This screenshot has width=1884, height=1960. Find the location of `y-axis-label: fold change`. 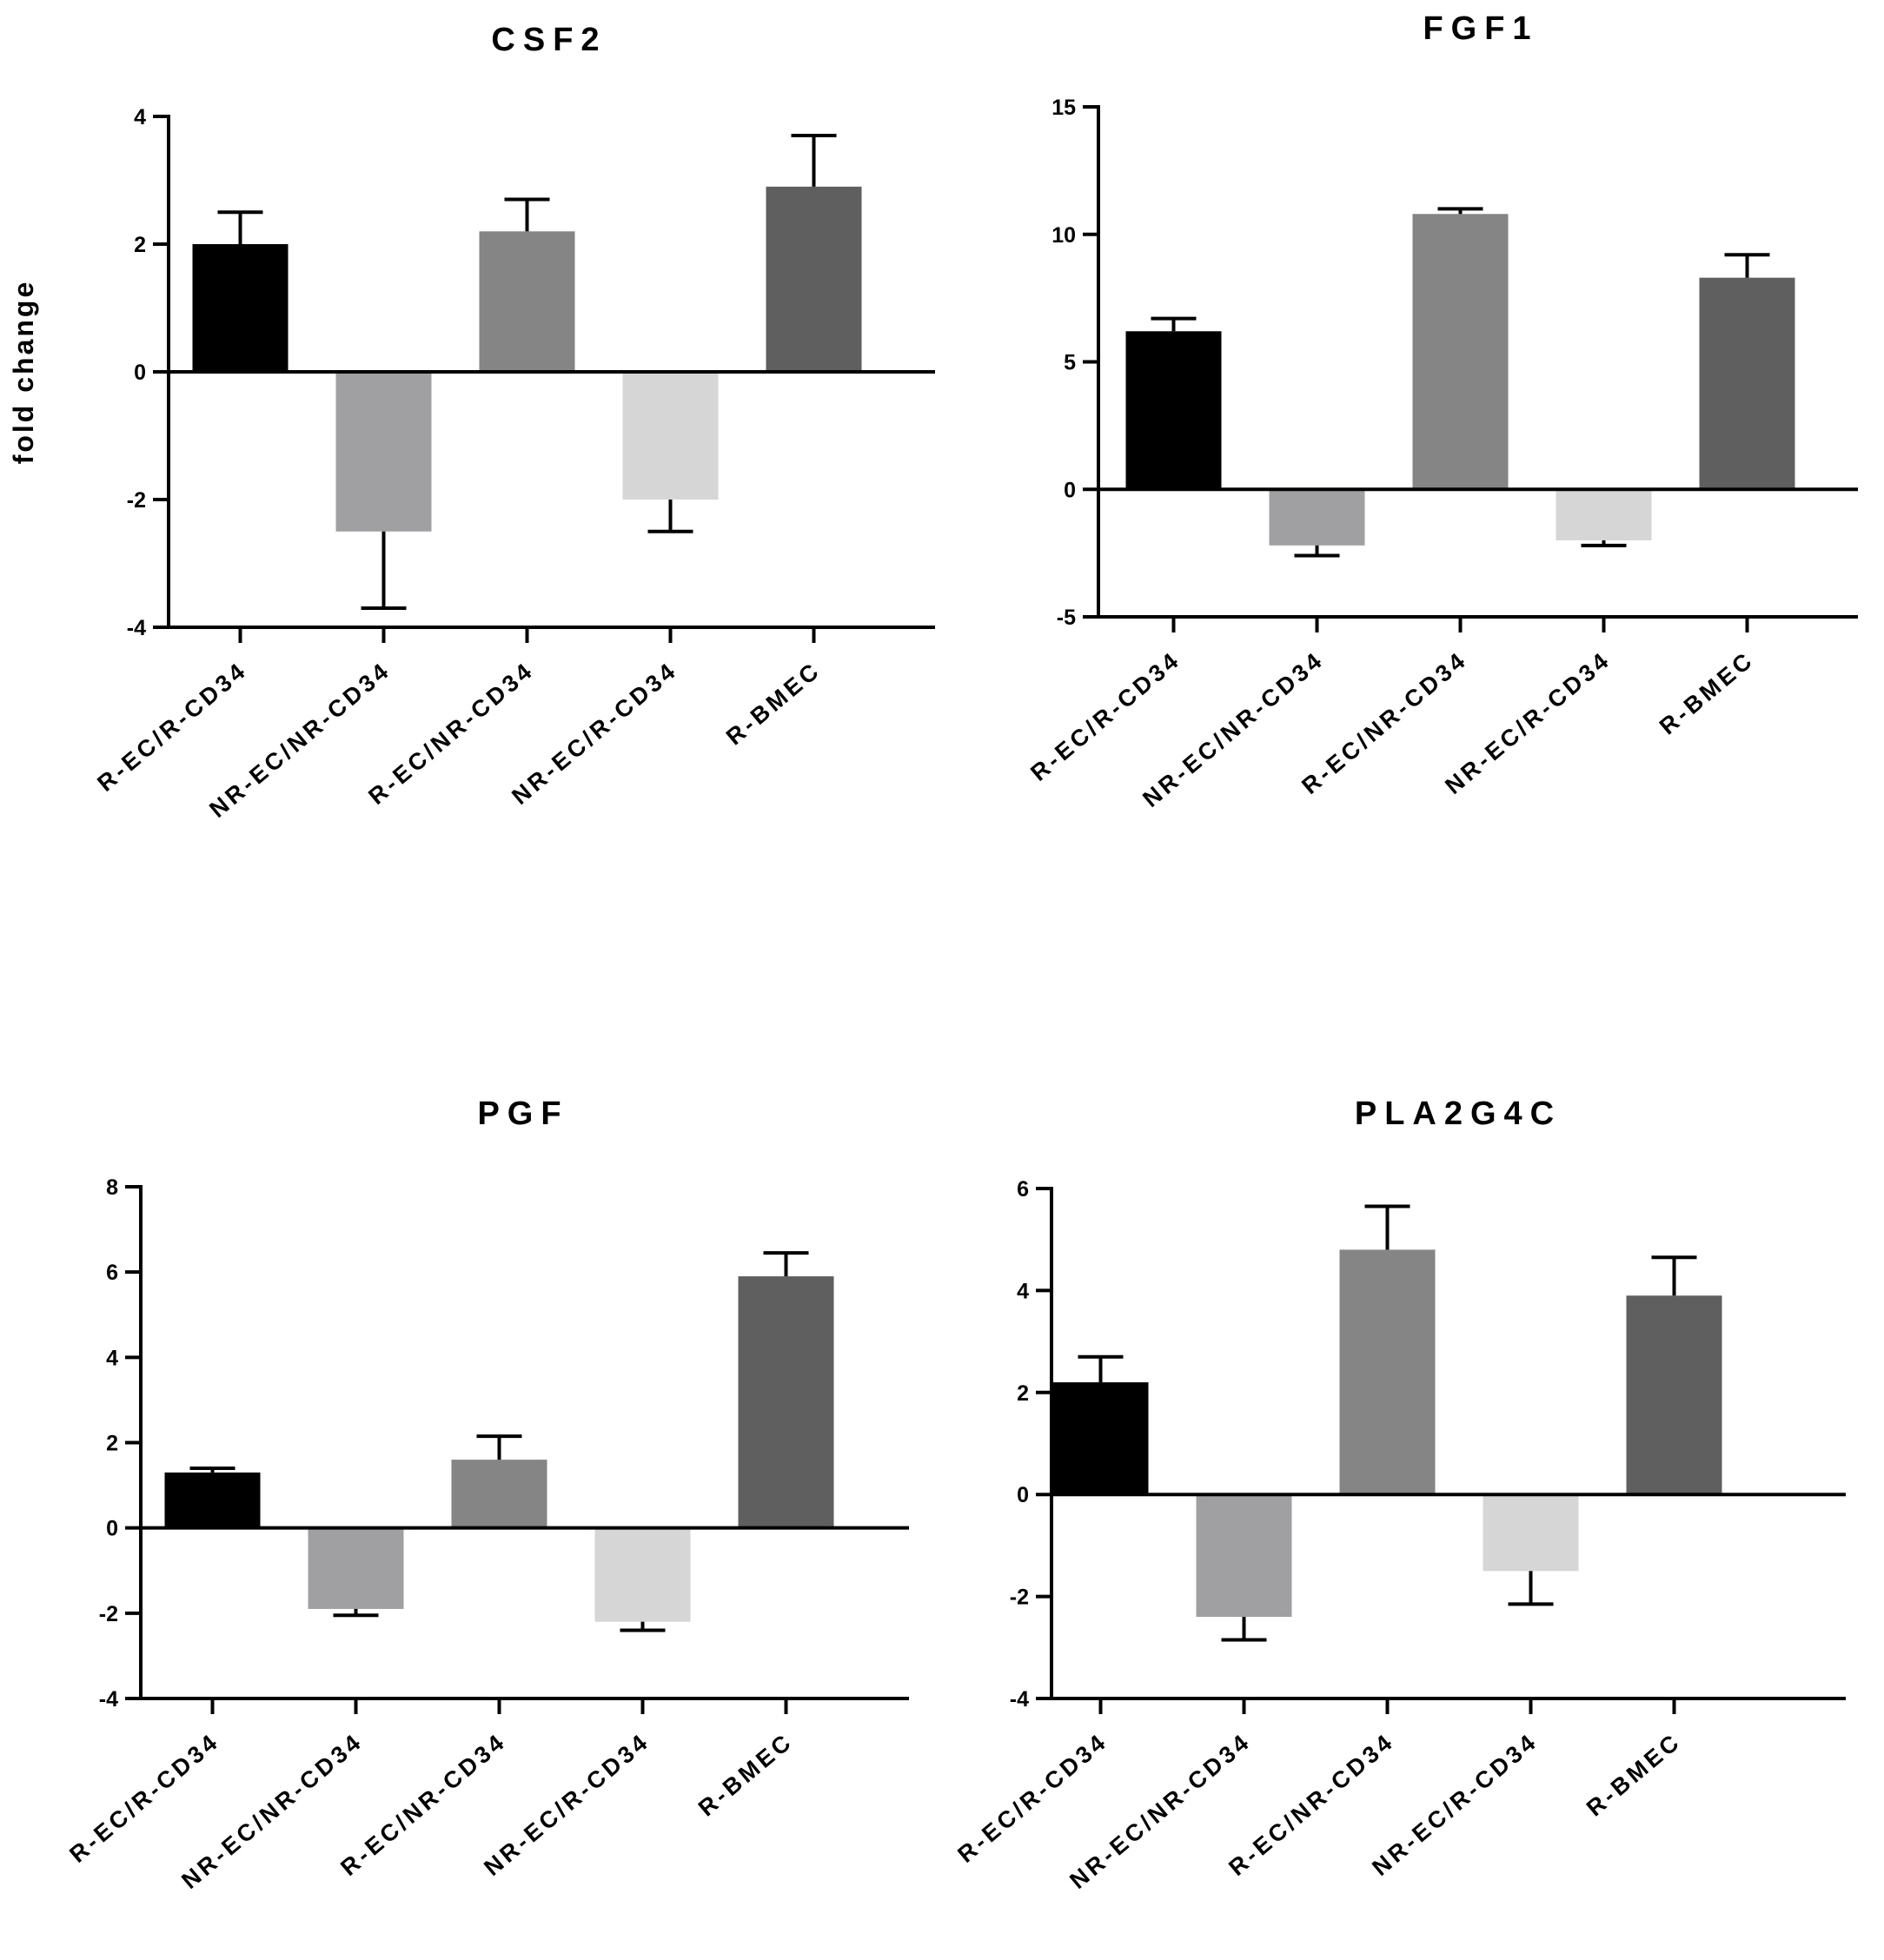

y-axis-label: fold change is located at coordinates (23, 372).